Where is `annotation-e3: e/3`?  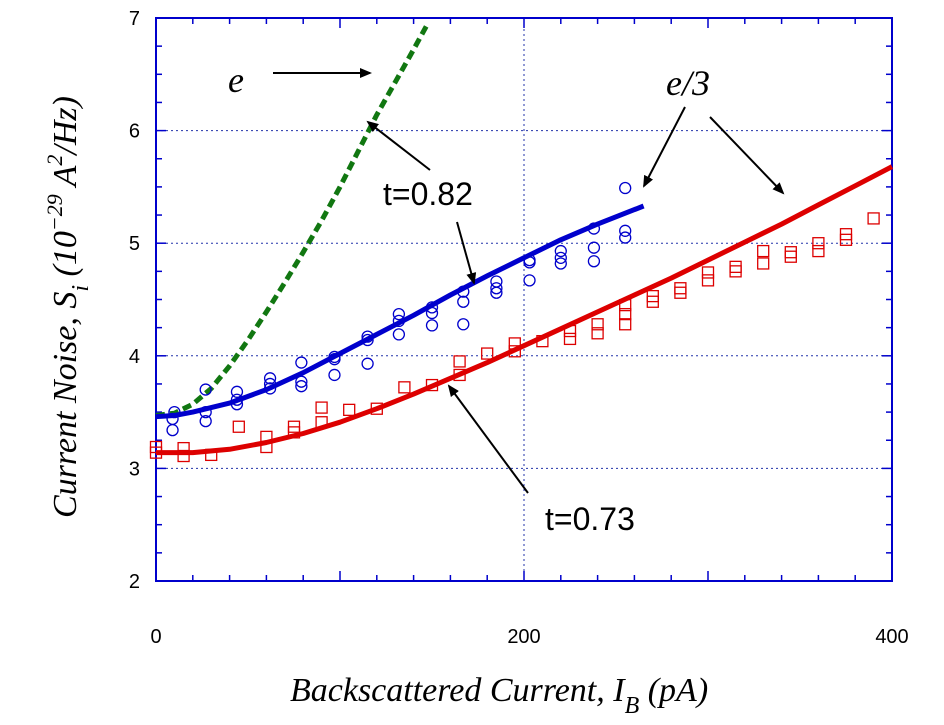 annotation-e3: e/3 is located at coordinates (688, 83).